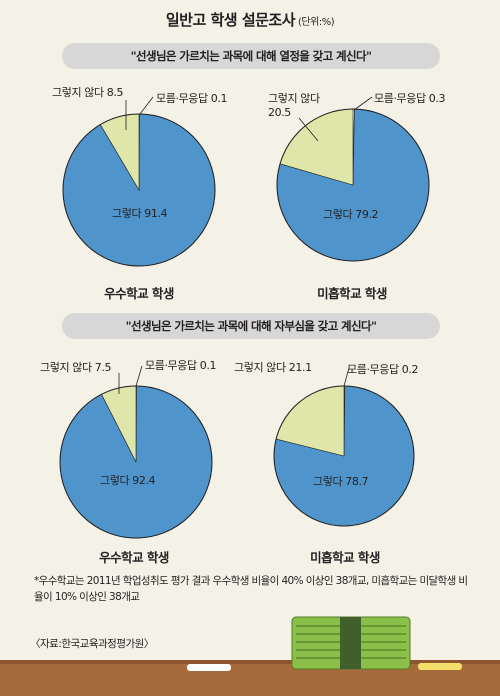  Describe the element at coordinates (294, 98) in the screenshot. I see `pie-2-label-no-name: 그렇지 않다` at that location.